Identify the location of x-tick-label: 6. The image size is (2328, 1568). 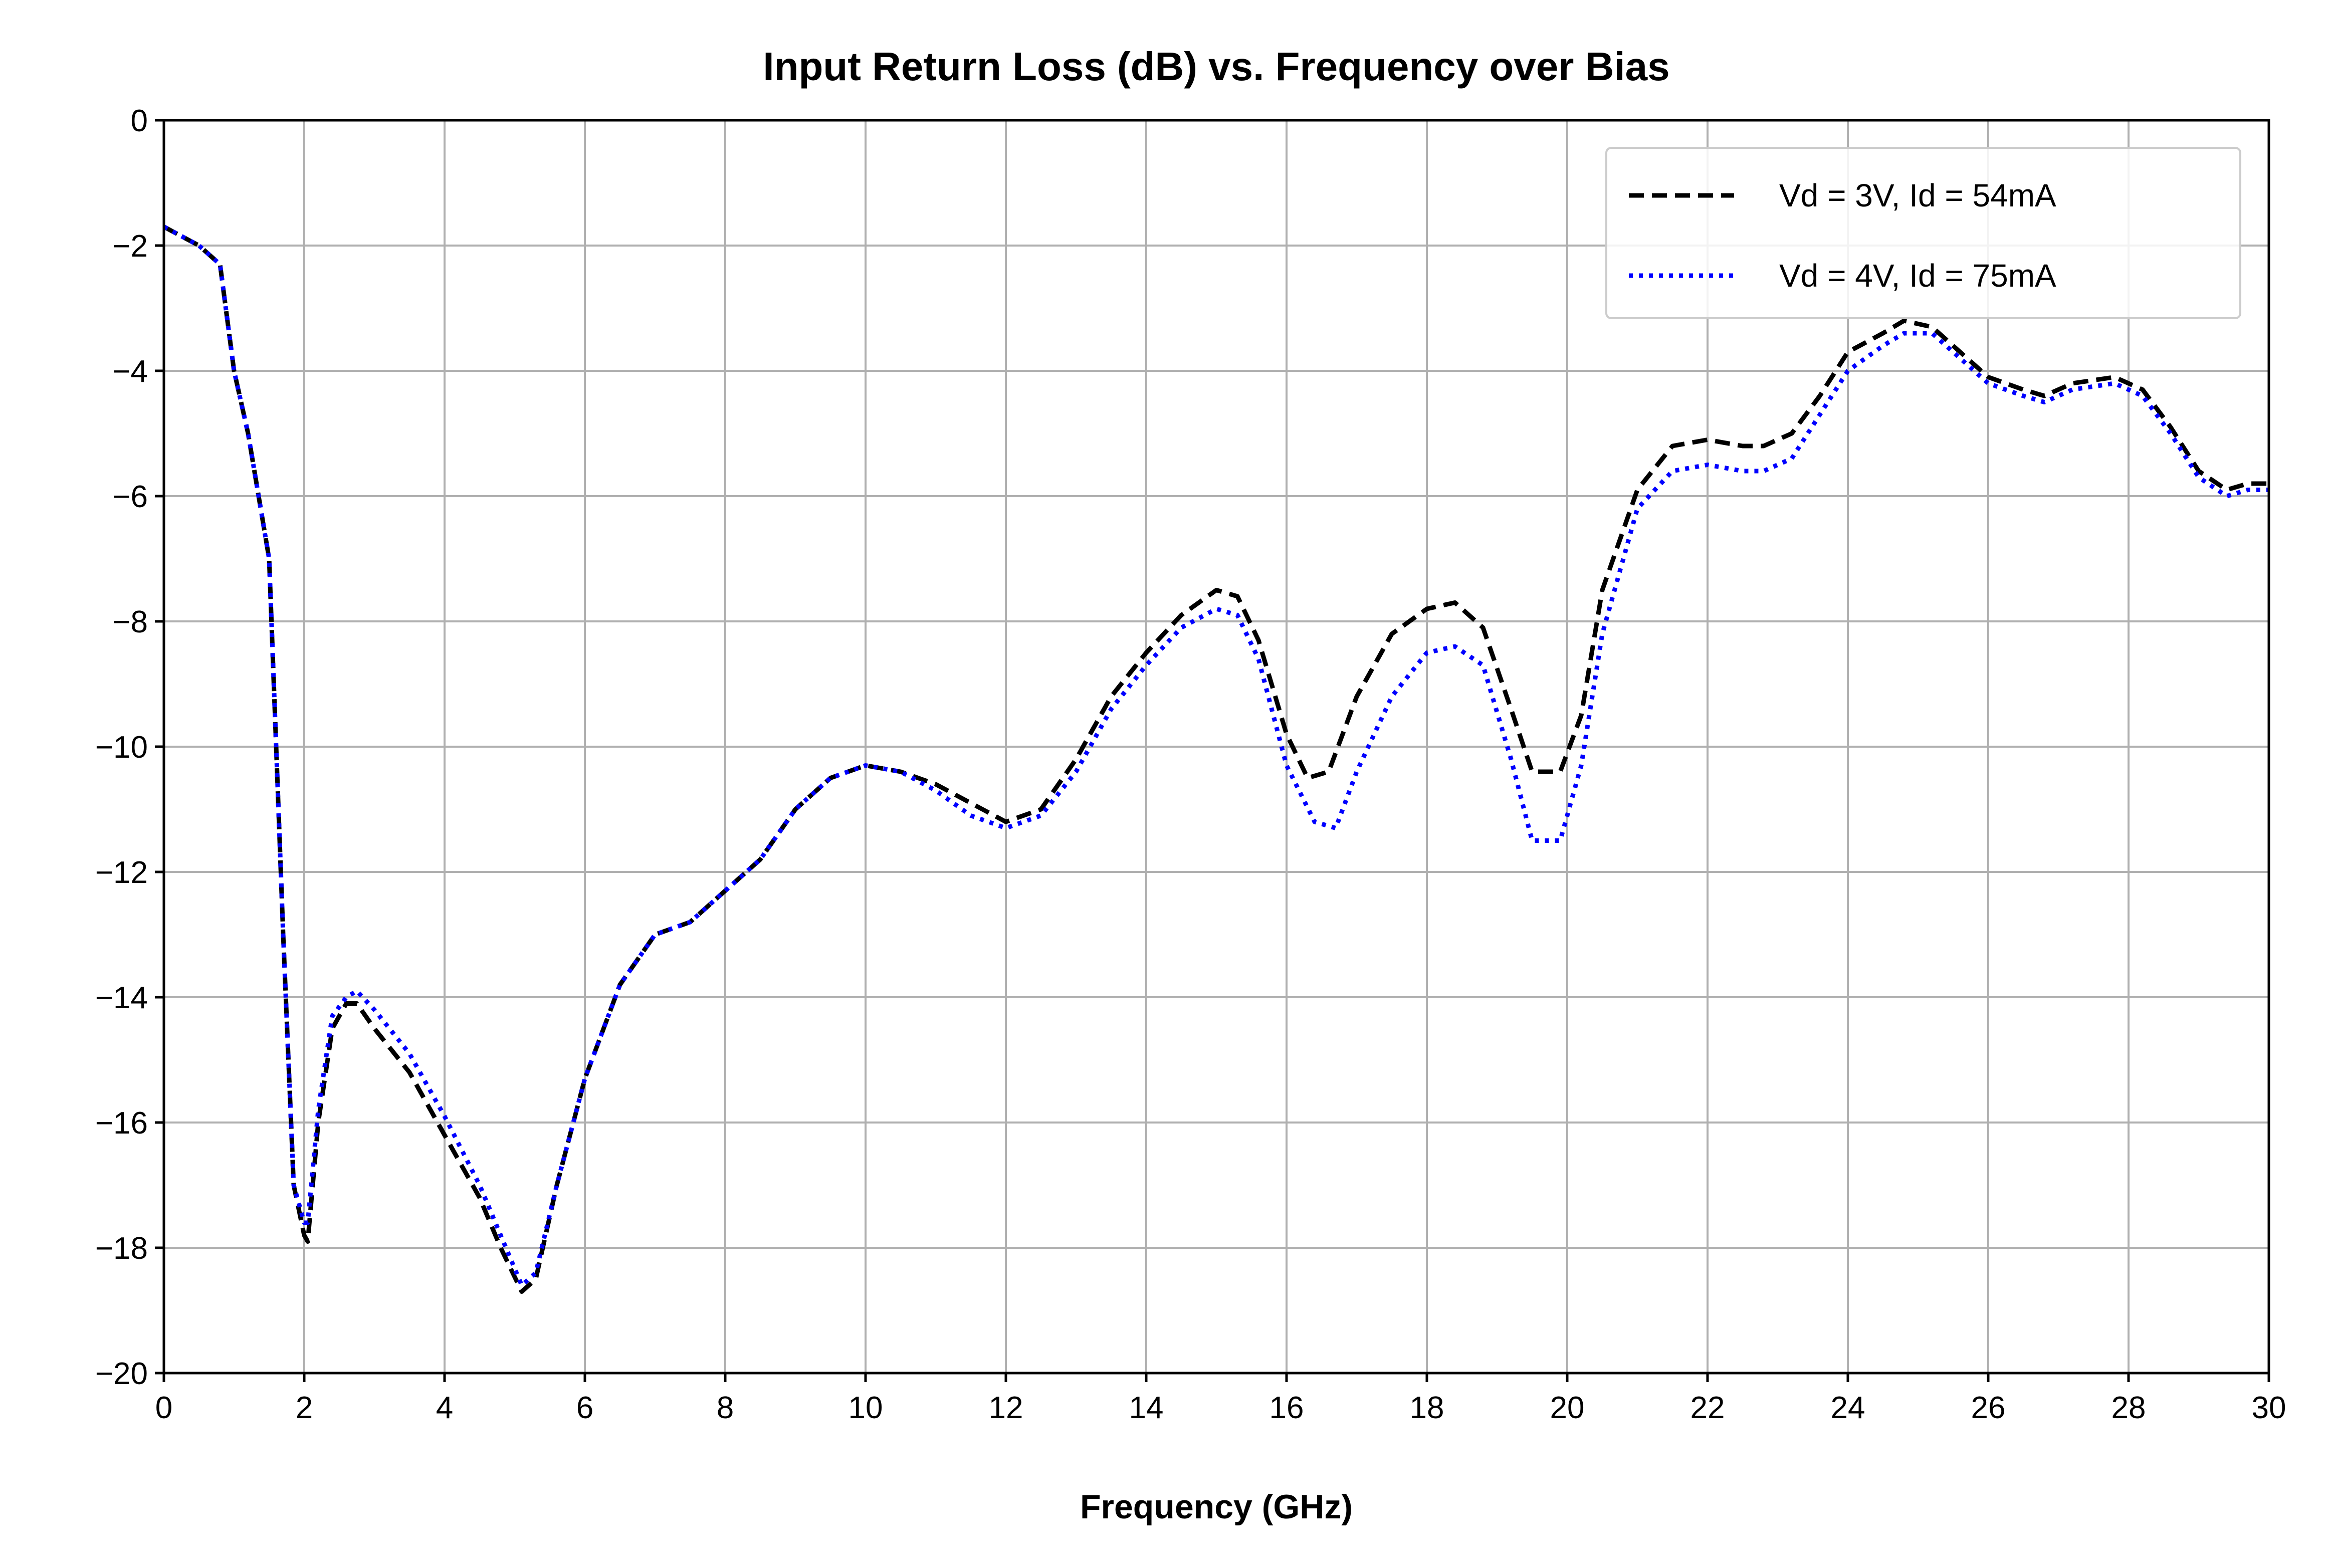
(584, 1408).